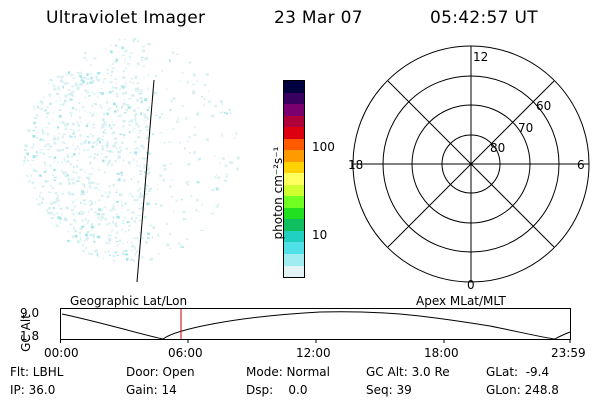  I want to click on mlt-label-12: 12, so click(480, 57).